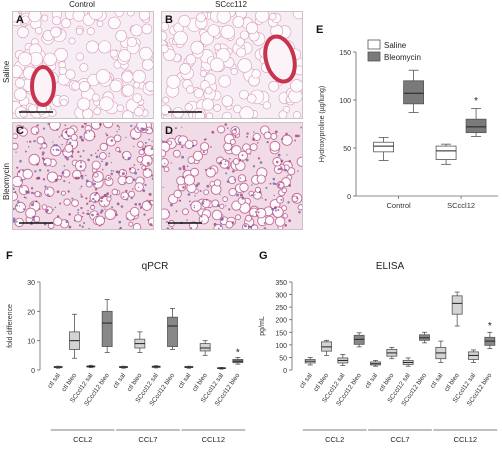  I want to click on box-iqr, so click(383, 147).